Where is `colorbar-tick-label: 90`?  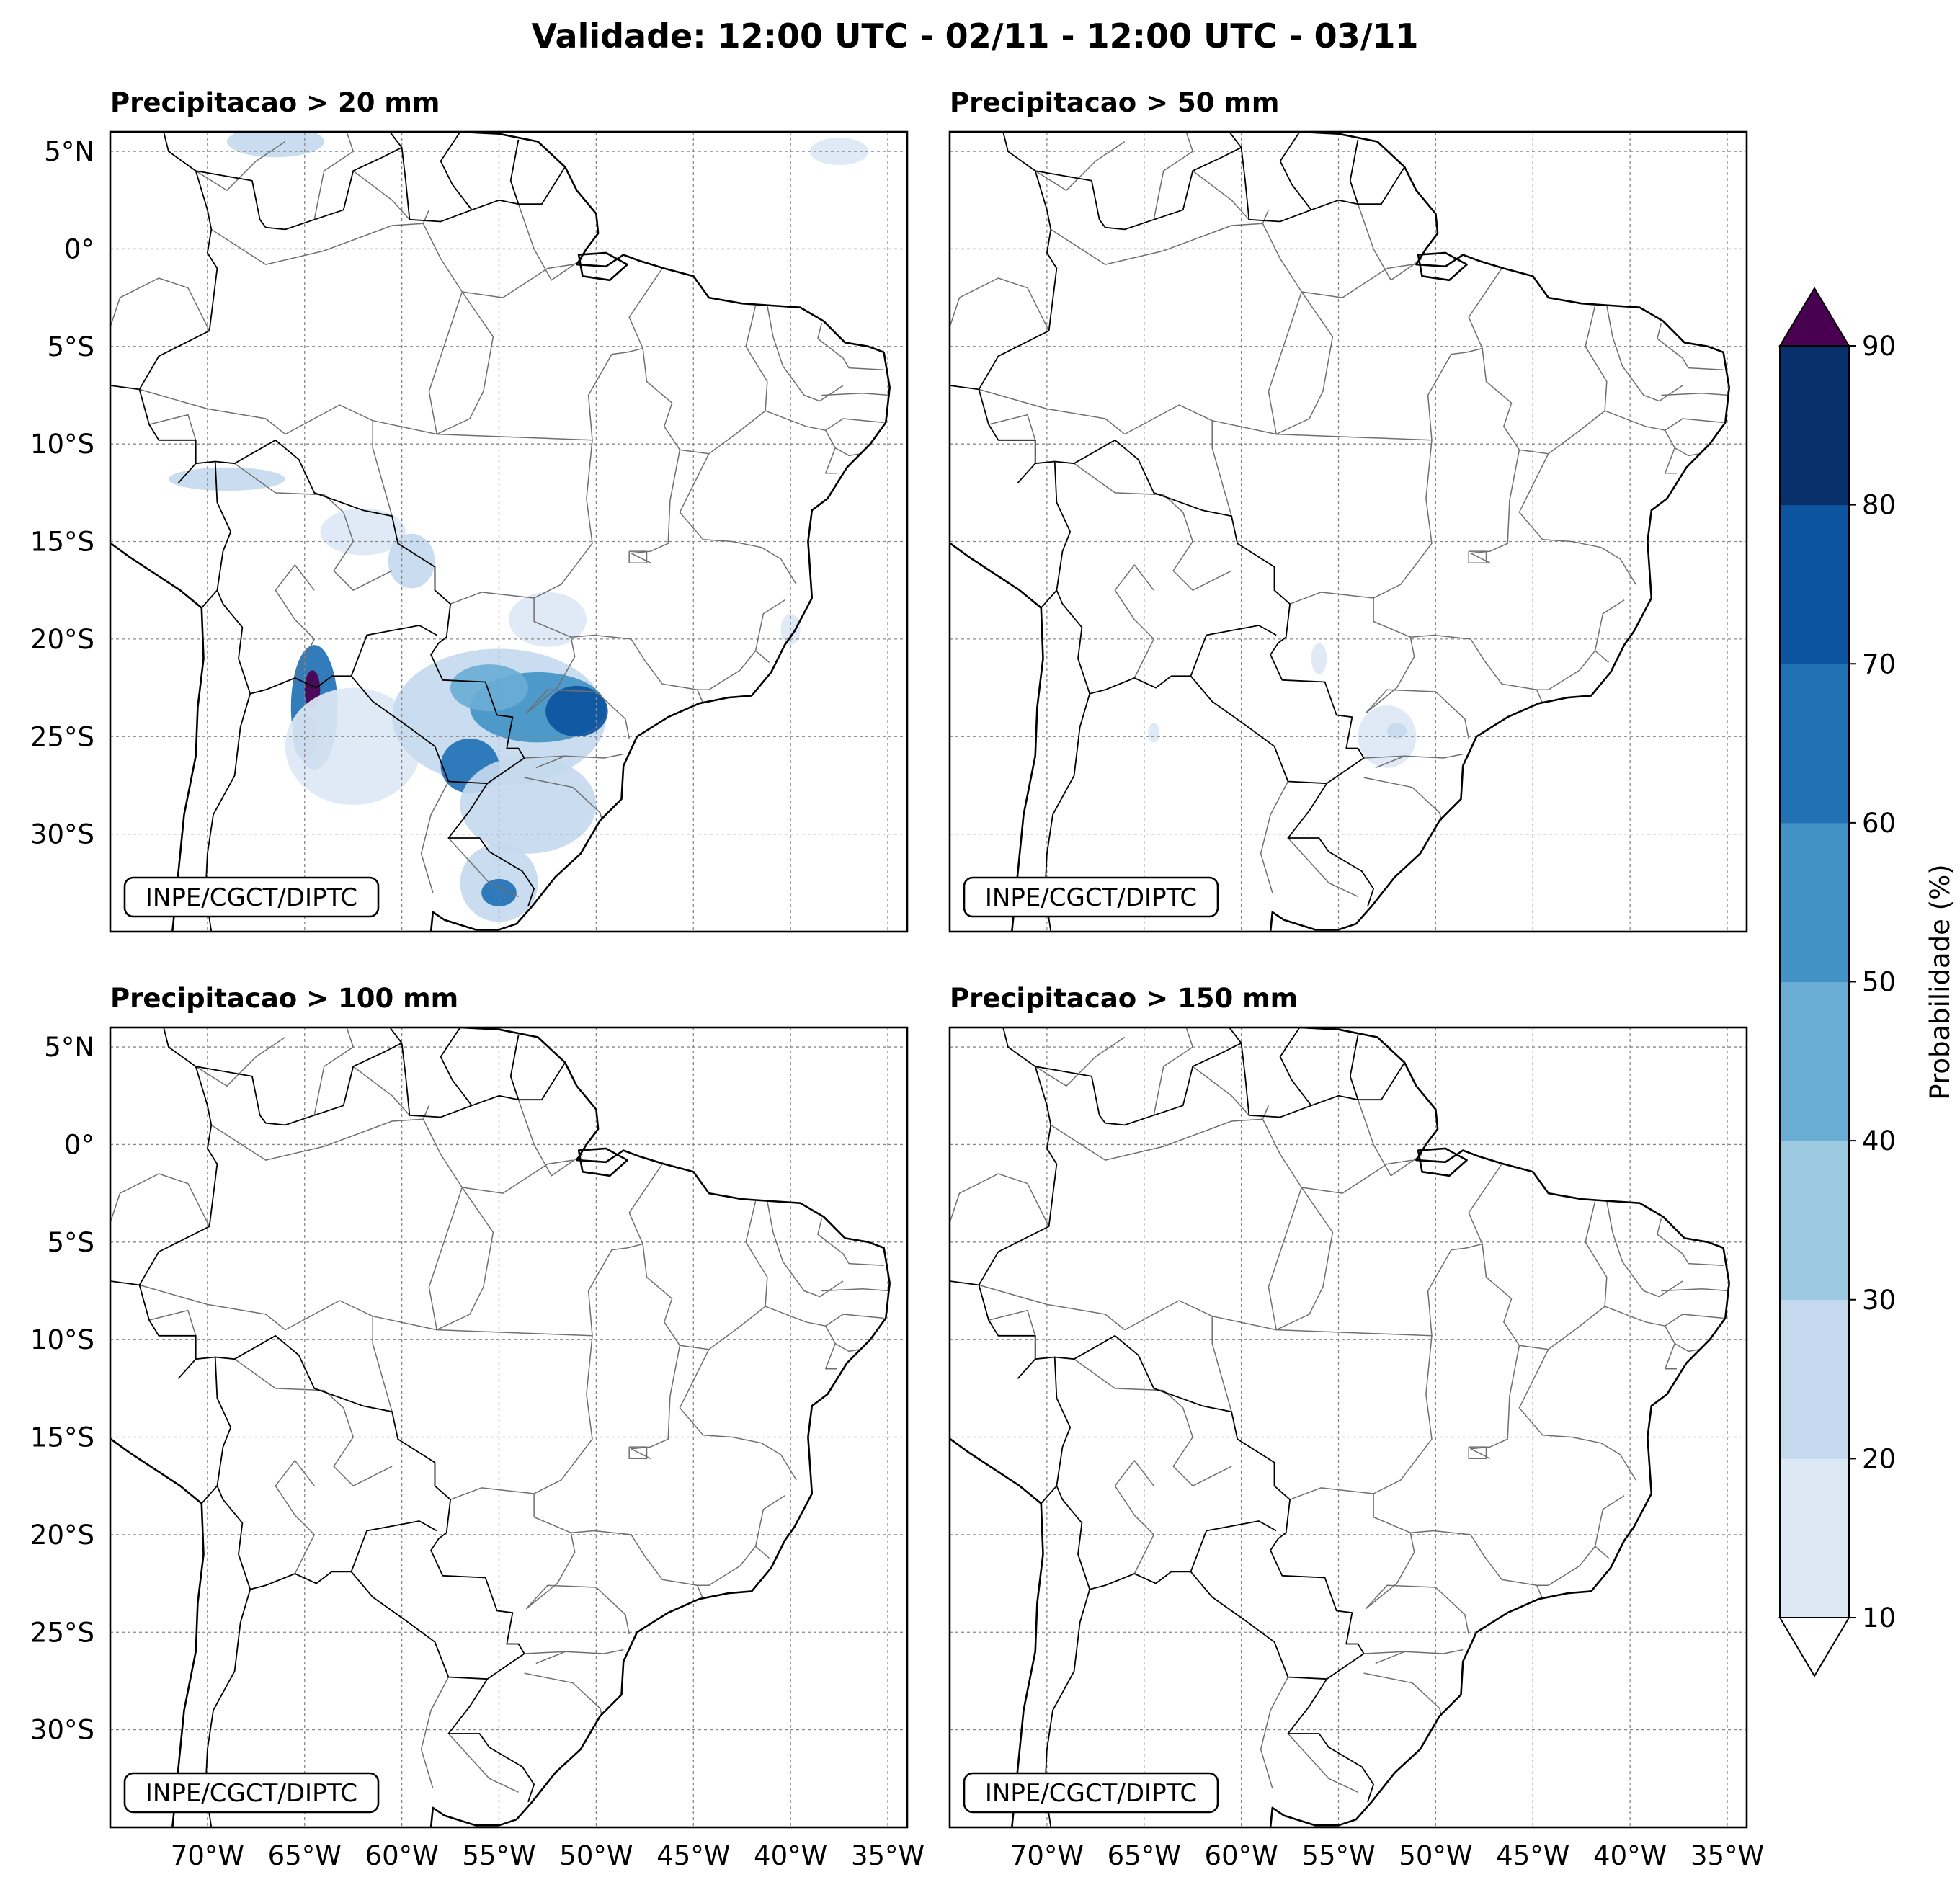
colorbar-tick-label: 90 is located at coordinates (1879, 347).